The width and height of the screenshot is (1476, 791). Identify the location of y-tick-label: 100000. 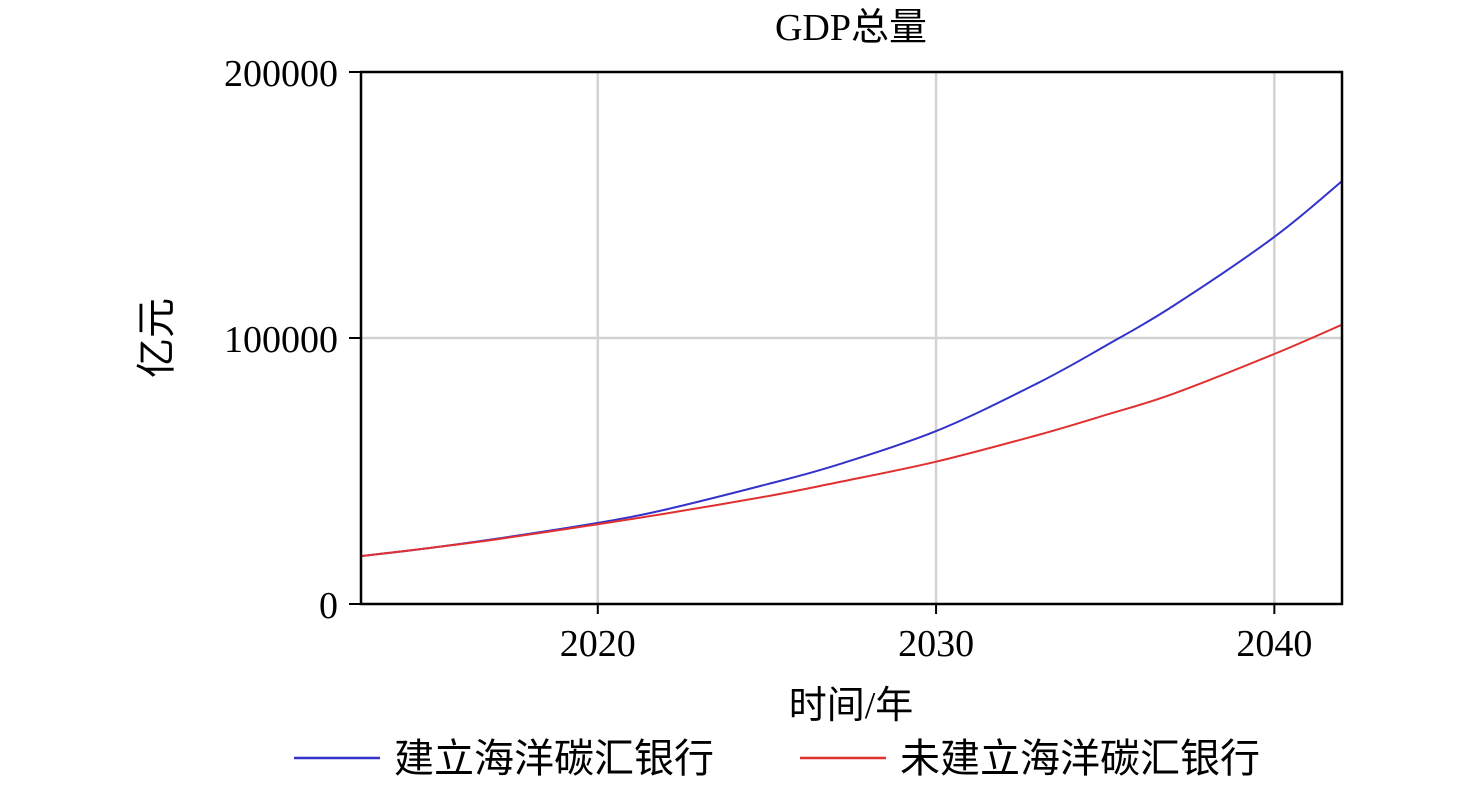
(281, 340).